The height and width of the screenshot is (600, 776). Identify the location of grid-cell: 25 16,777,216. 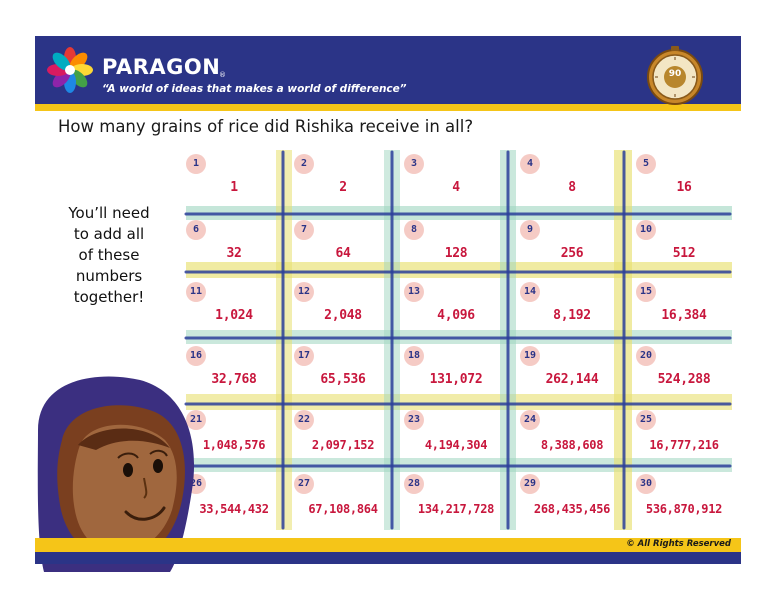
(684, 439).